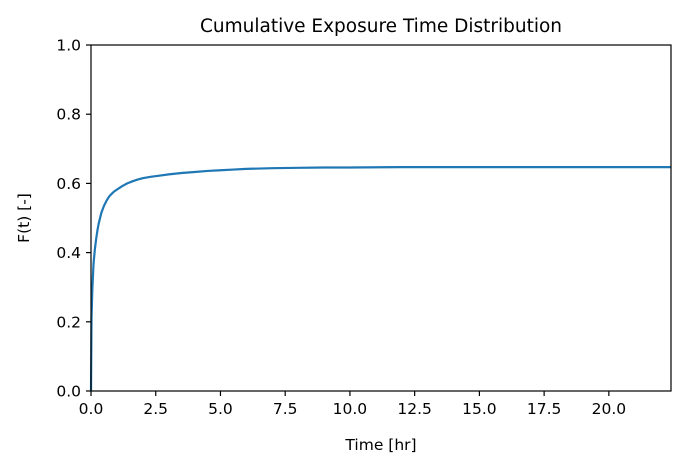 The image size is (687, 474). What do you see at coordinates (68, 184) in the screenshot?
I see `y-tick-label: 0.6` at bounding box center [68, 184].